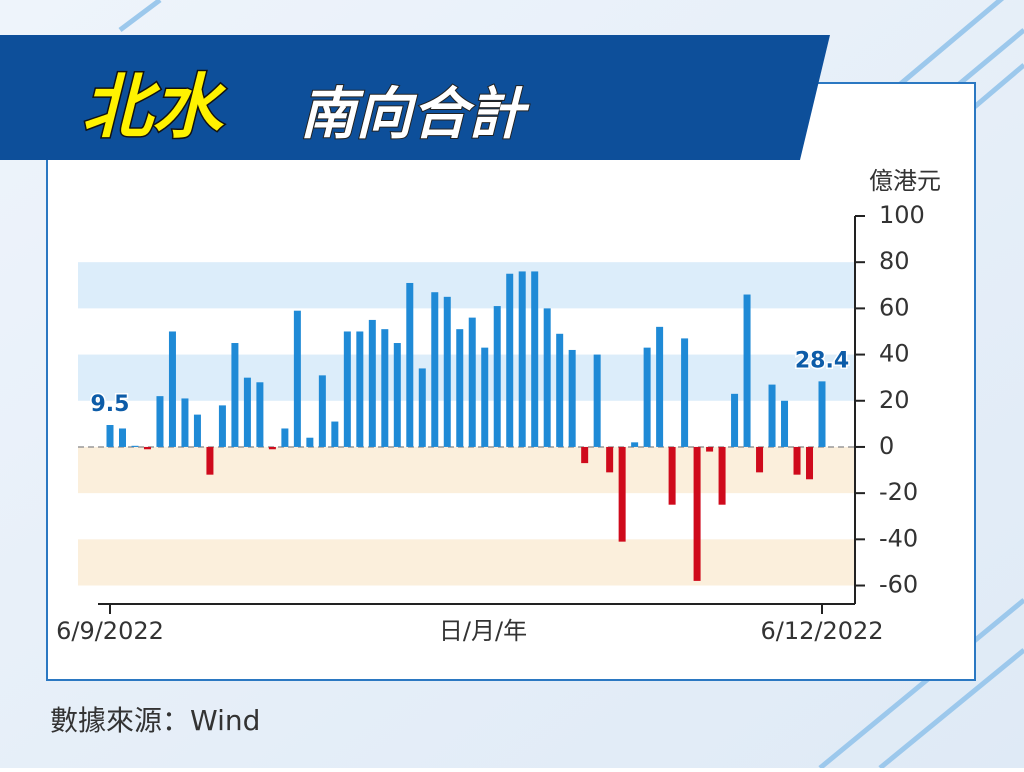 The image size is (1024, 772). I want to click on y-tick-label: -60, so click(898, 585).